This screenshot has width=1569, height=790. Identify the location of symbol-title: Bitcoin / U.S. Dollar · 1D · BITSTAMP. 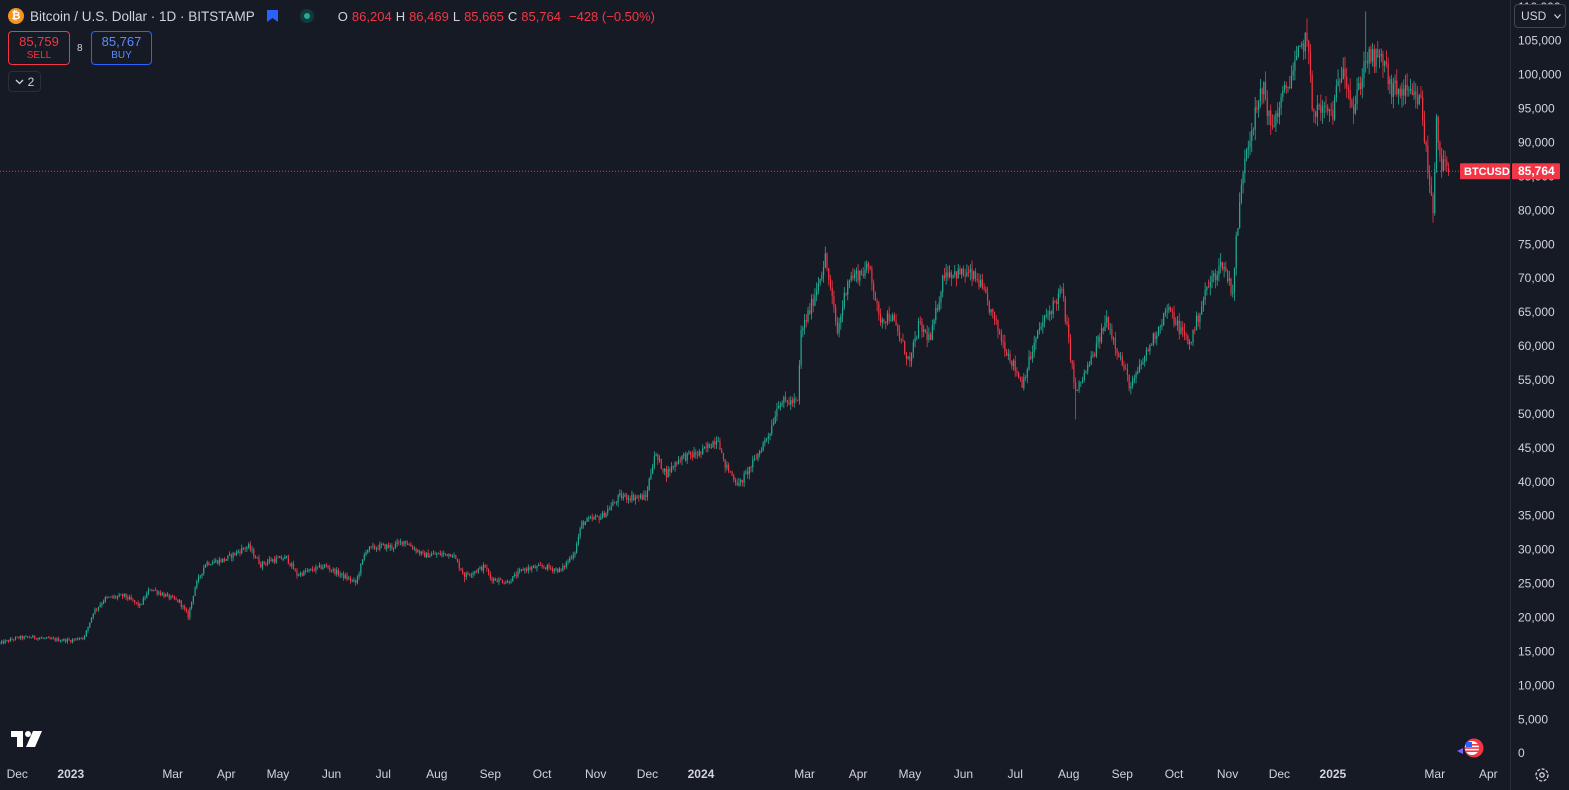
(142, 16).